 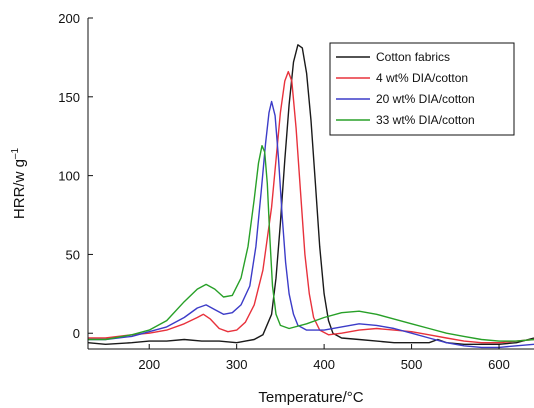 What do you see at coordinates (19, 189) in the screenshot?
I see `y-axis-title-main: HRR/w g` at bounding box center [19, 189].